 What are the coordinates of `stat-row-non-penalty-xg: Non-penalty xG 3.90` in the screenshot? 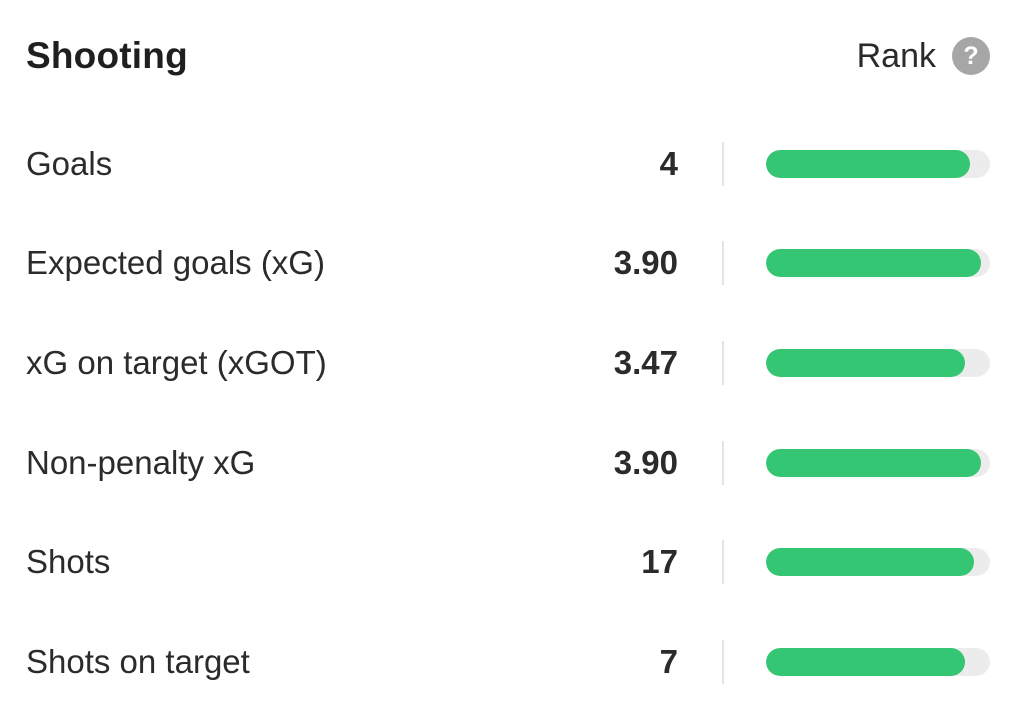 It's located at (512, 463).